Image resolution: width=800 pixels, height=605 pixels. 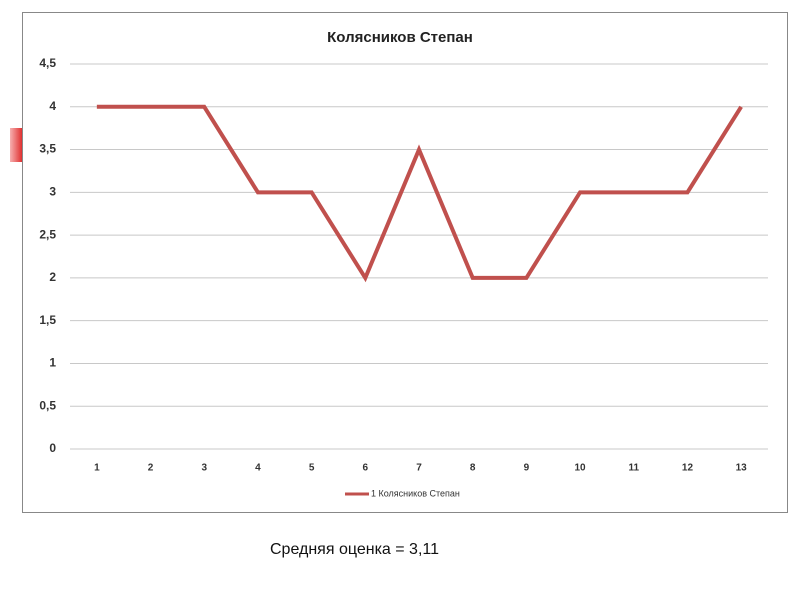 What do you see at coordinates (16, 145) in the screenshot?
I see `decoration` at bounding box center [16, 145].